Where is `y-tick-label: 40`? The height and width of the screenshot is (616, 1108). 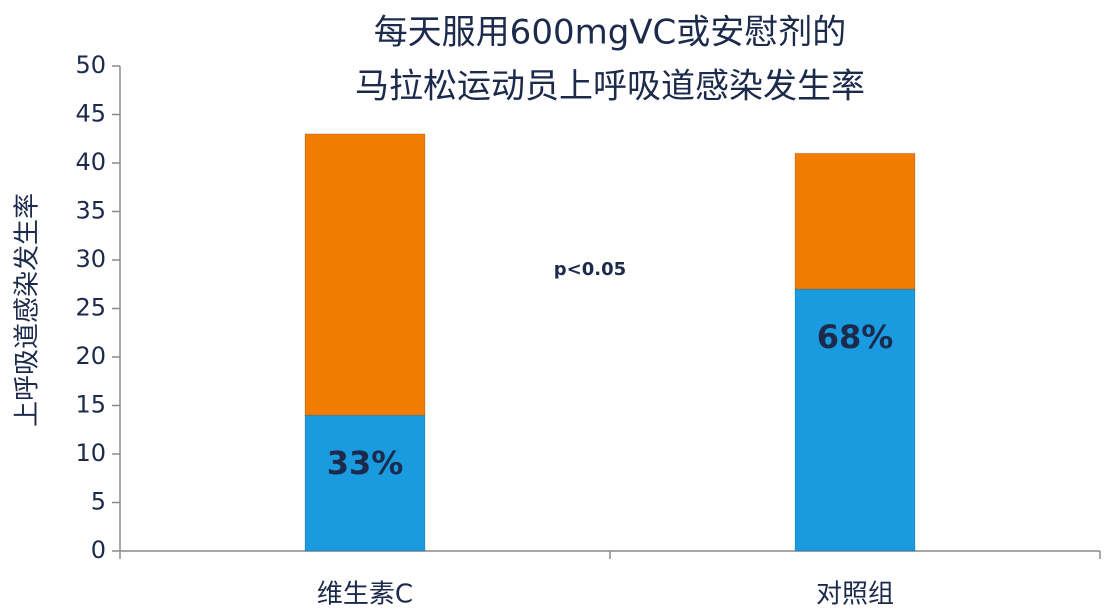
y-tick-label: 40 is located at coordinates (90, 162).